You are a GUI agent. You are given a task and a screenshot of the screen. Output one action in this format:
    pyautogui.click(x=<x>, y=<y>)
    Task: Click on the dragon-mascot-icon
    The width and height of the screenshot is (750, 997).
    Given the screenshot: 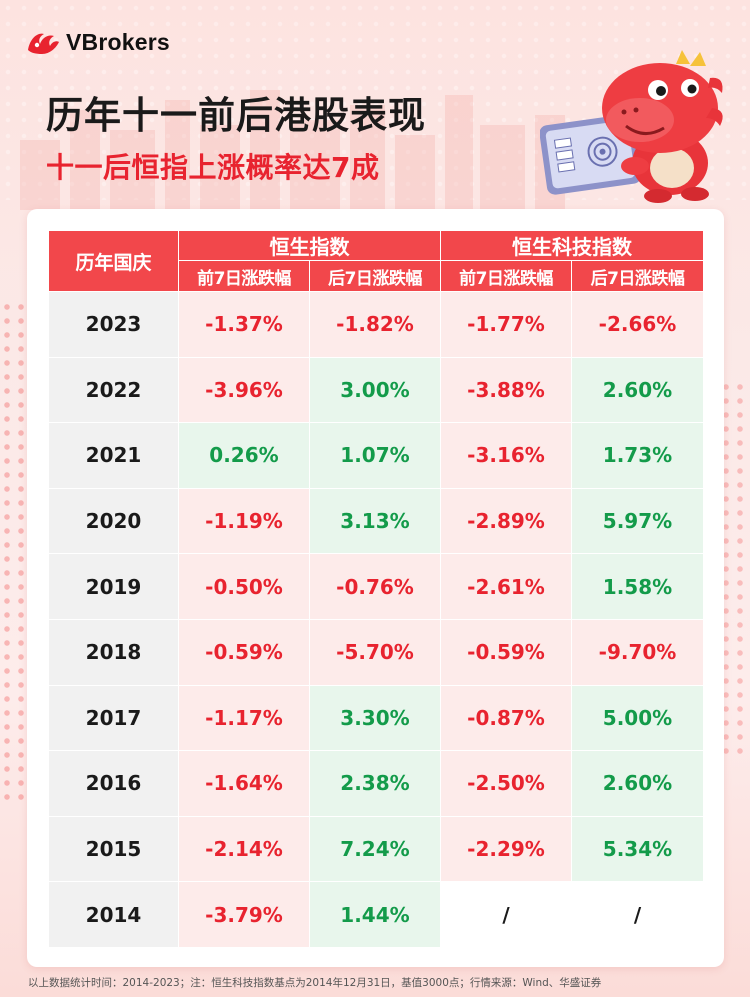 What is the action you would take?
    pyautogui.click(x=631, y=126)
    